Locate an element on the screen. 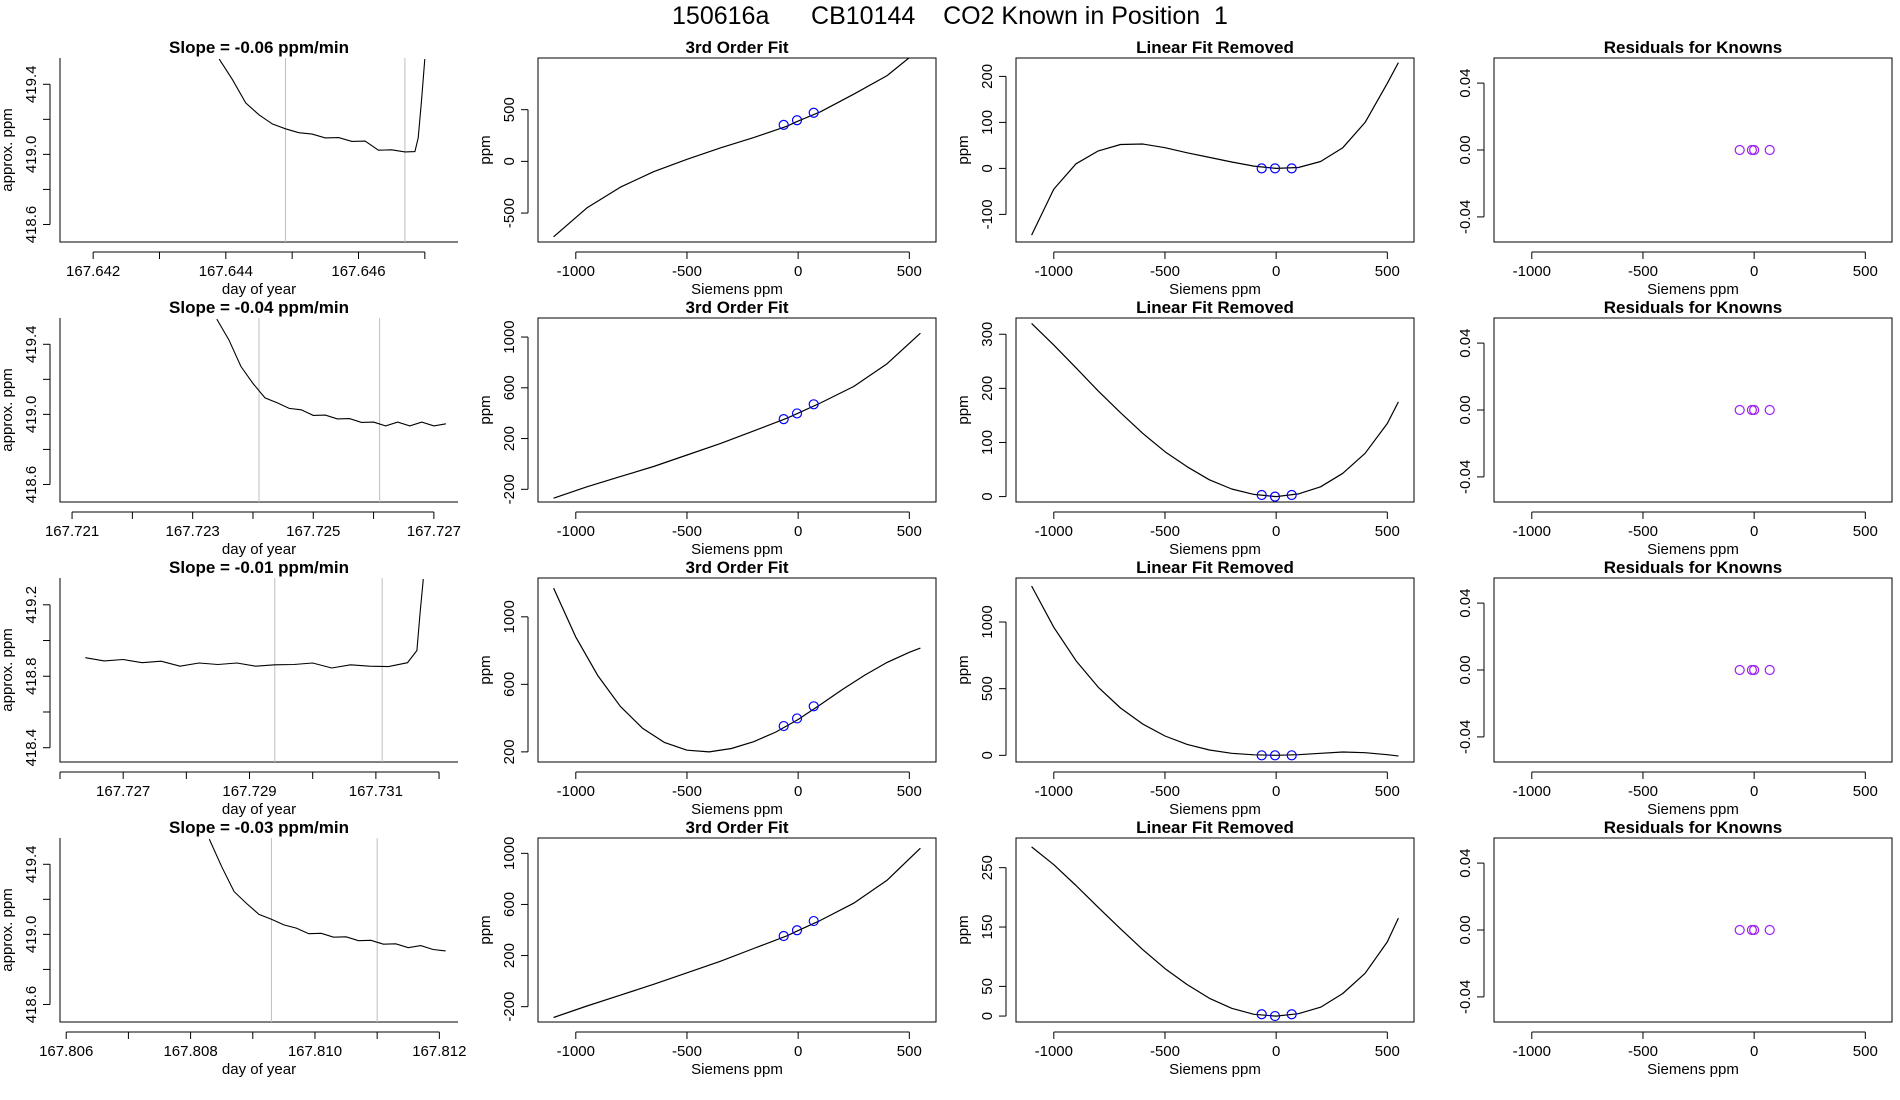  x-tick-label: 167.729 is located at coordinates (249, 791).